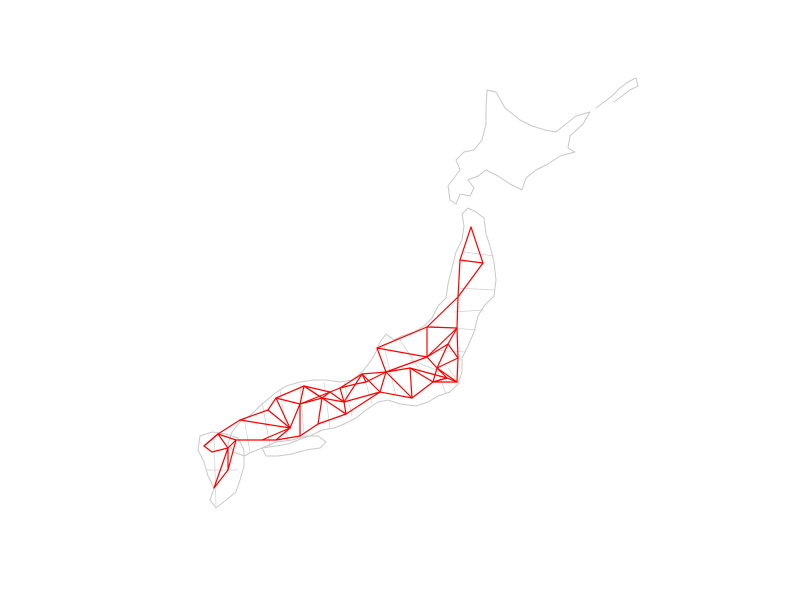 The height and width of the screenshot is (600, 800). I want to click on kuril-islands, so click(617, 93).